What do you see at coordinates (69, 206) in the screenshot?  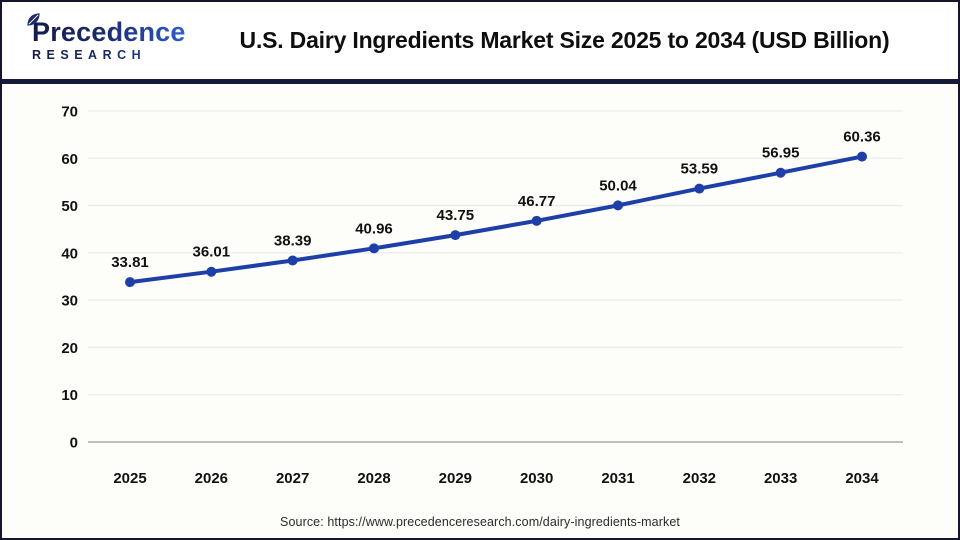 I see `y-tick-label: 50` at bounding box center [69, 206].